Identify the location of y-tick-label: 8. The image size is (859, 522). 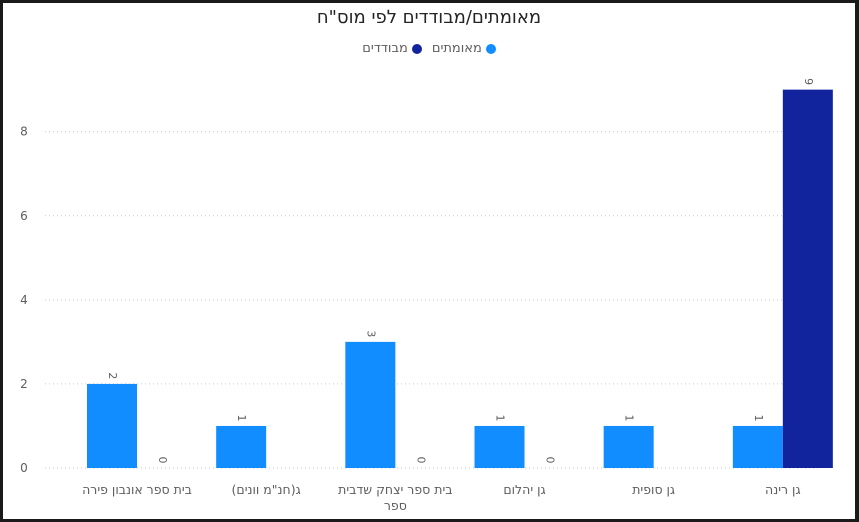
(24, 132).